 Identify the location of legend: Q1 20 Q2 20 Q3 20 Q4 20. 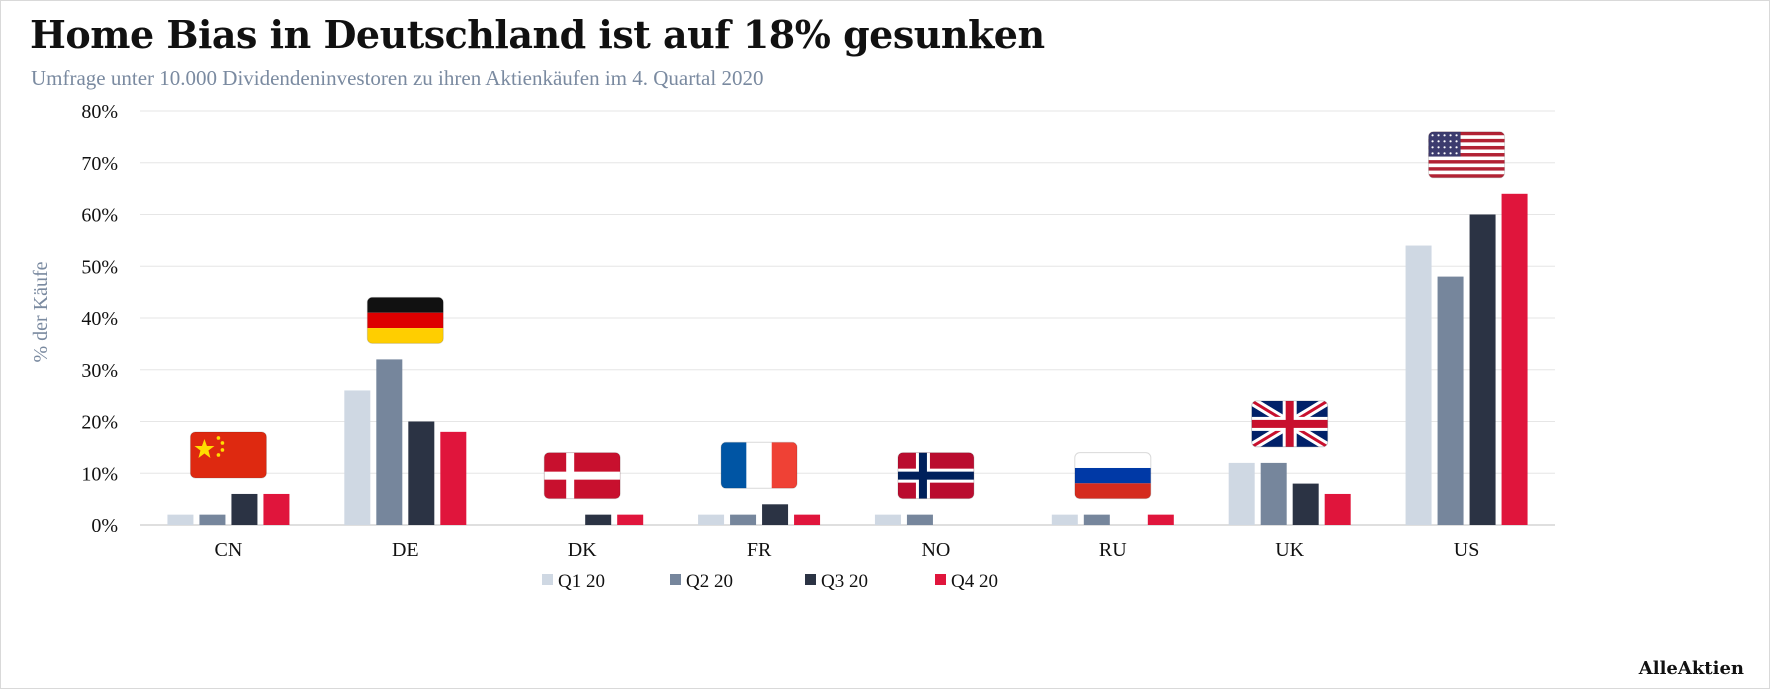
(770, 581).